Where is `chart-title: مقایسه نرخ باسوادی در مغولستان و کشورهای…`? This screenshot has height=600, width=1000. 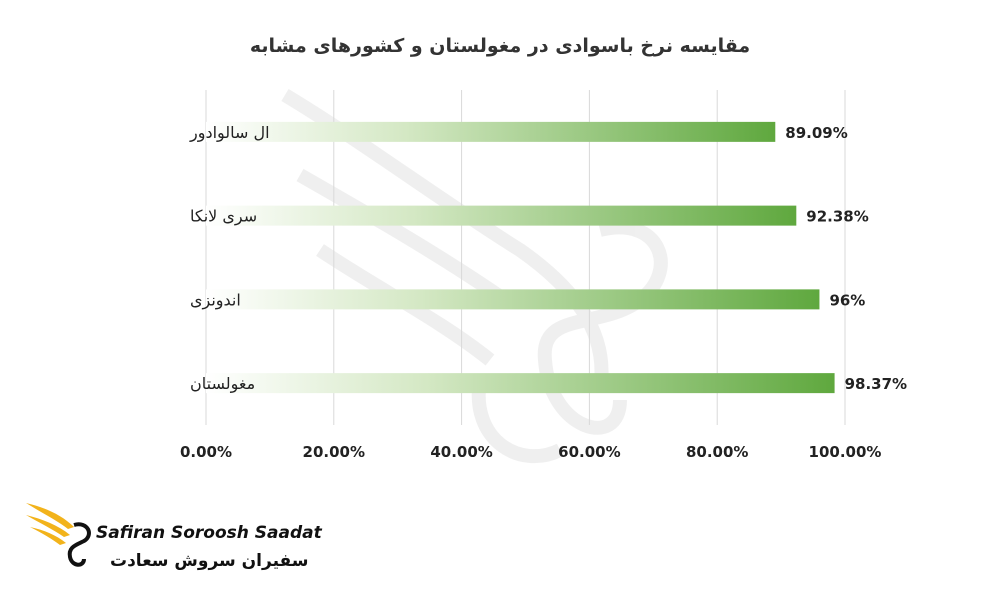
chart-title: مقایسه نرخ باسوادی در مغولستان و کشورهای… is located at coordinates (500, 46).